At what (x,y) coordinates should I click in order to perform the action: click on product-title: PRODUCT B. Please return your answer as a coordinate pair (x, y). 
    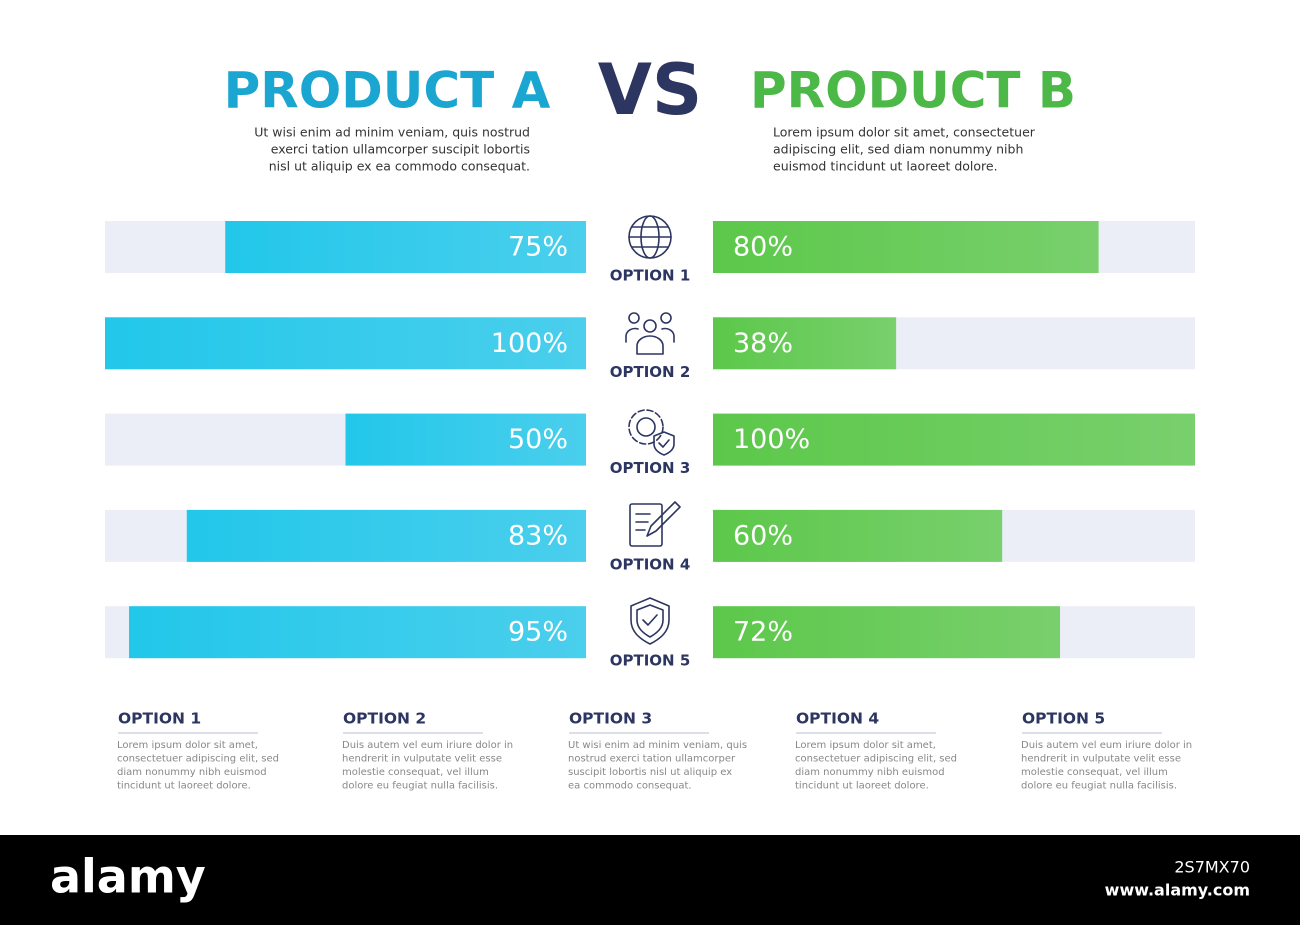
    Looking at the image, I should click on (913, 91).